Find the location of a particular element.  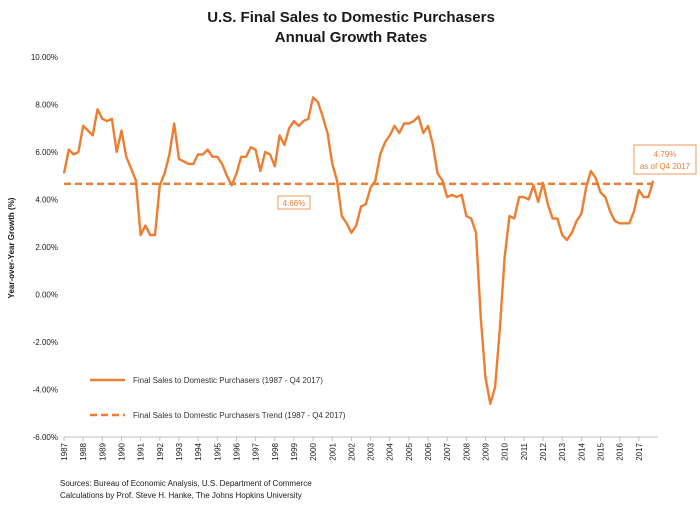

trend-callout: 4.66% is located at coordinates (294, 202).